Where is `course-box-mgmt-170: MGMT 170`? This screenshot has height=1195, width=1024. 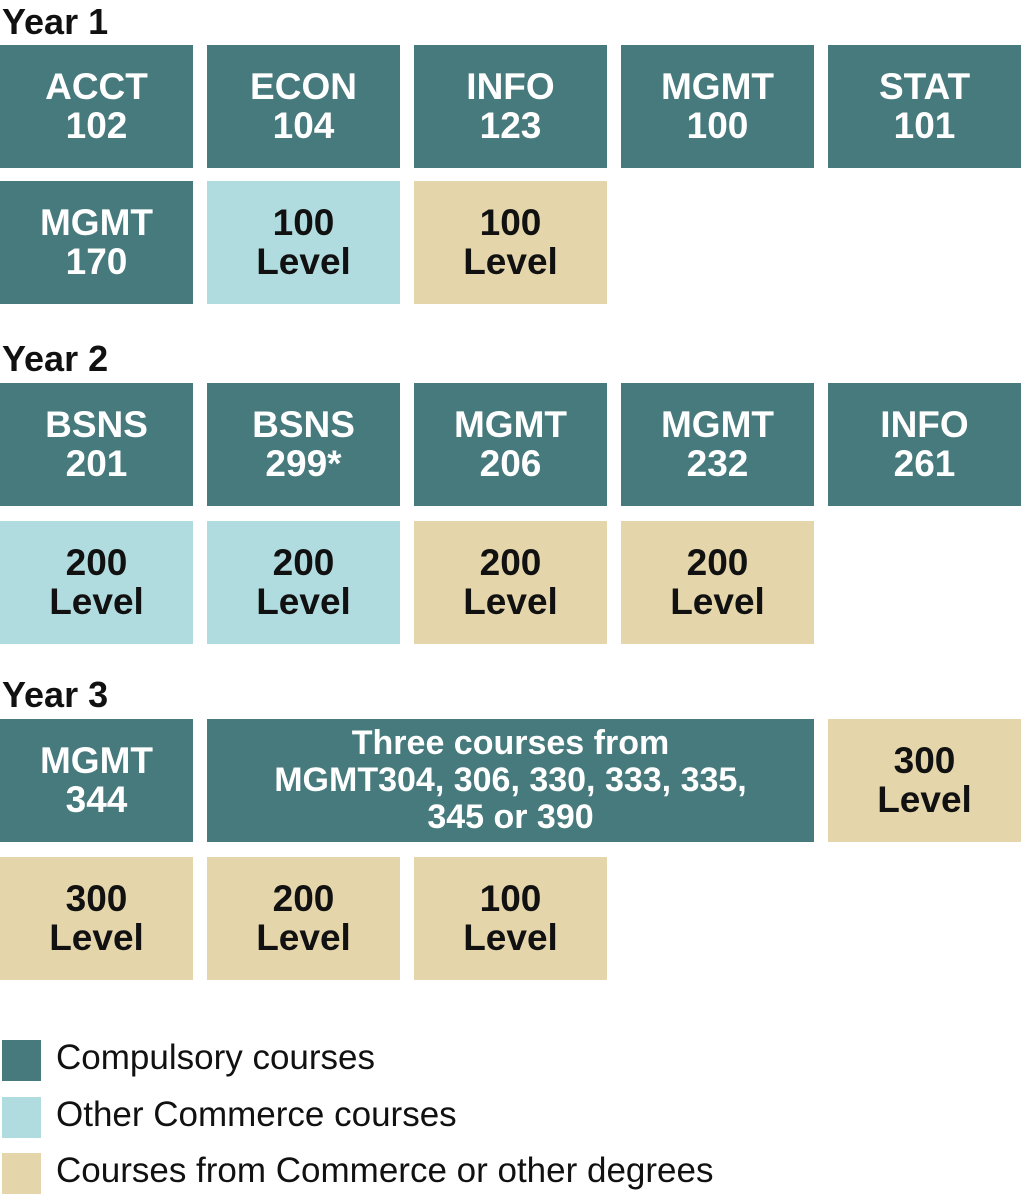 course-box-mgmt-170: MGMT 170 is located at coordinates (96, 242).